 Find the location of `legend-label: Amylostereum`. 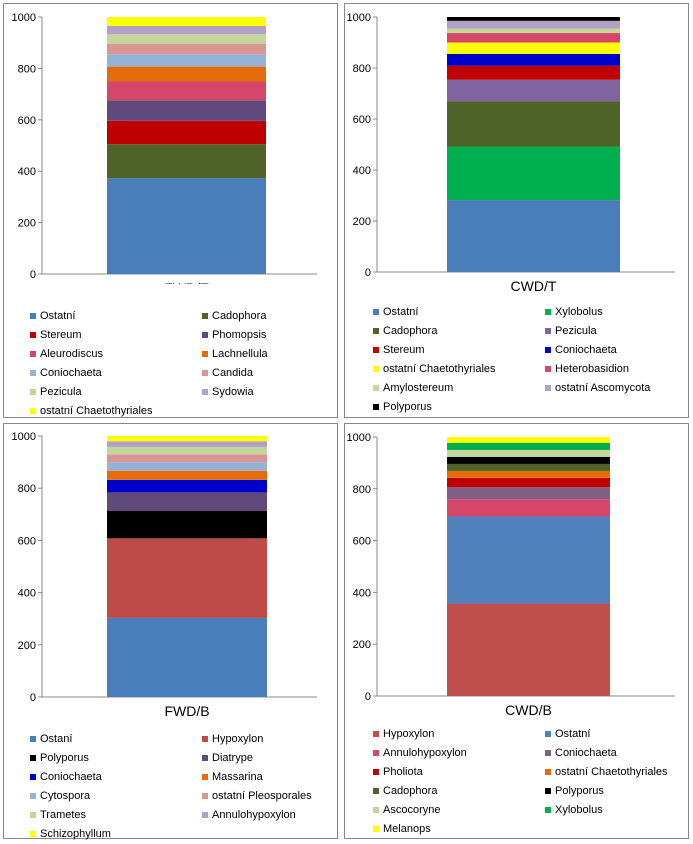

legend-label: Amylostereum is located at coordinates (418, 387).